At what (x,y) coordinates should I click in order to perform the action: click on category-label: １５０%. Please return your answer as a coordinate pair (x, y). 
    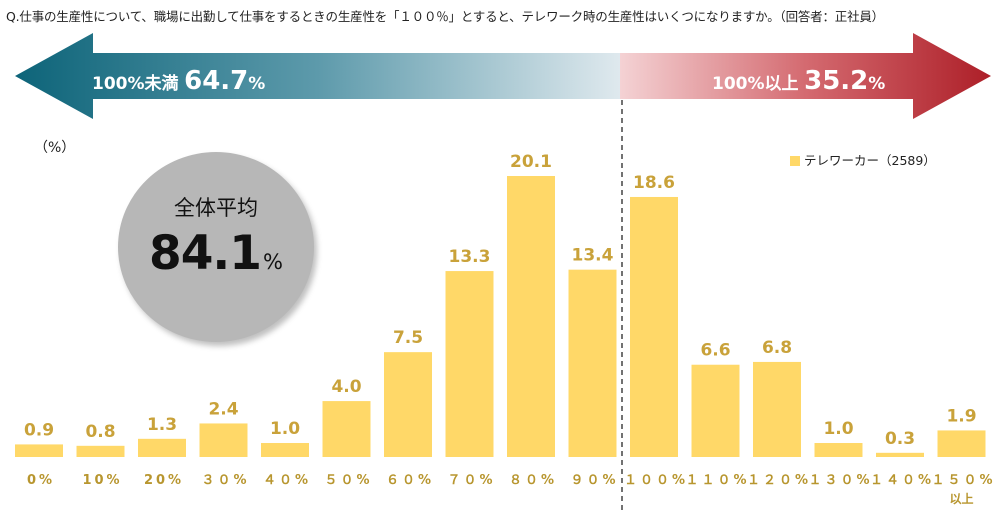
    Looking at the image, I should click on (963, 480).